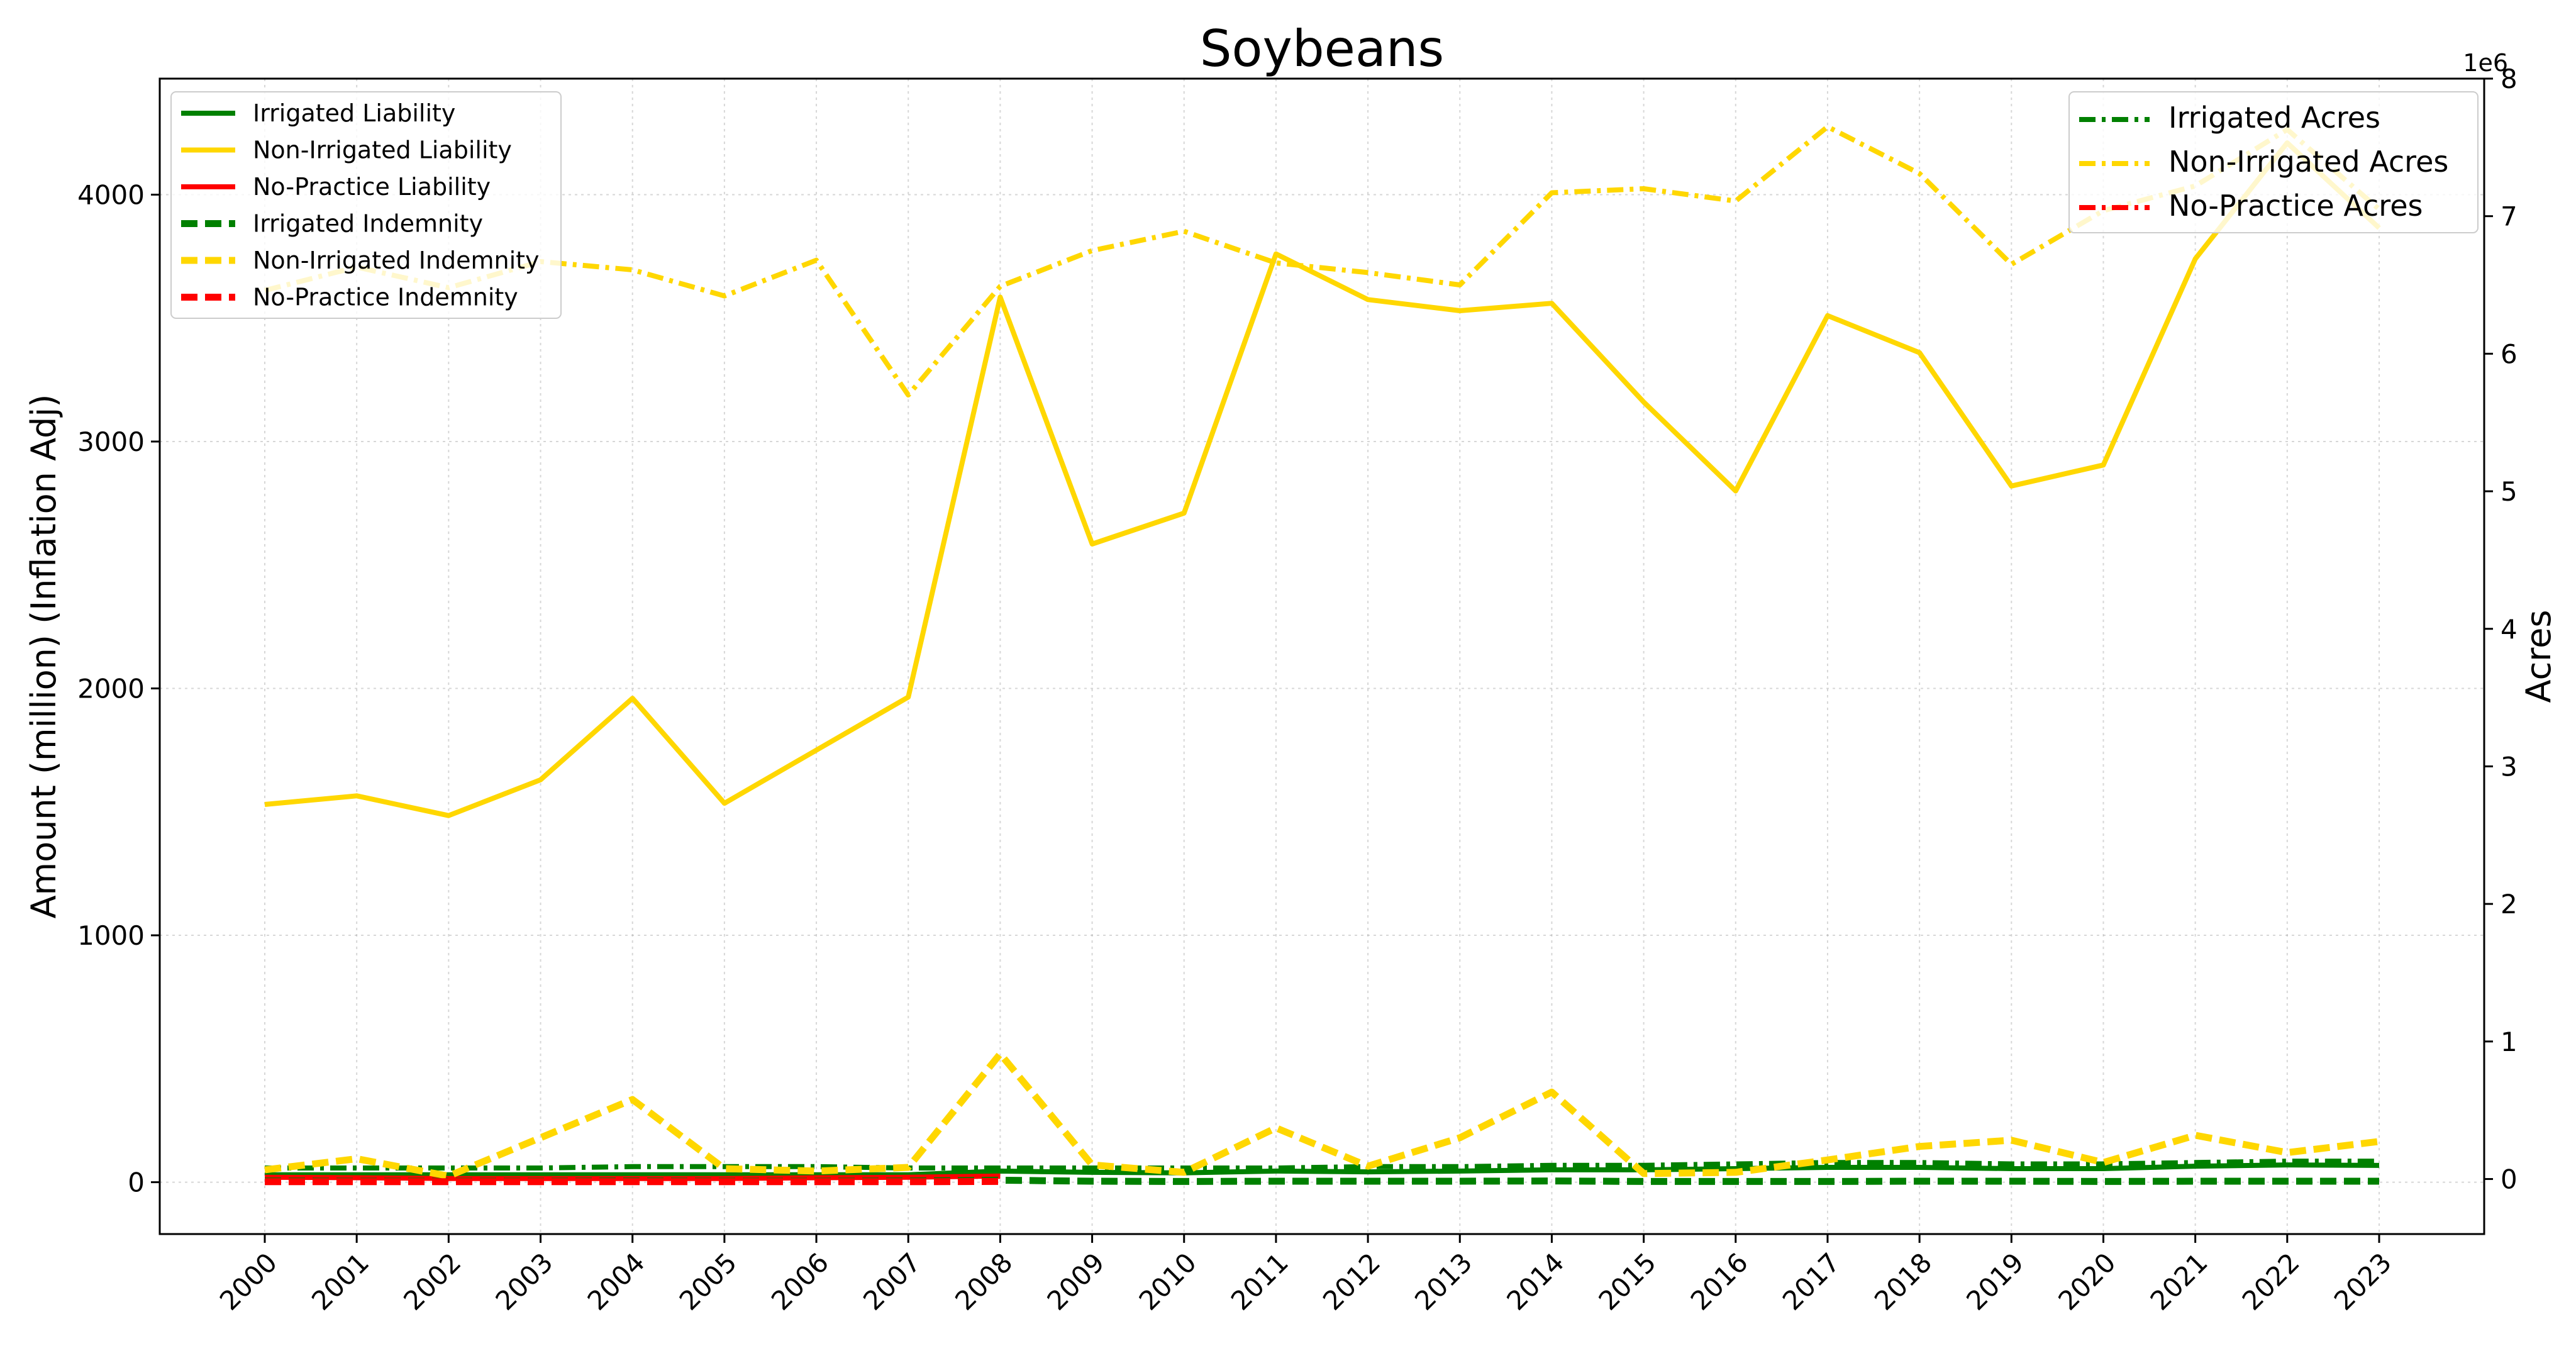 This screenshot has height=1346, width=2576. I want to click on non-irrigated-indemnity-line, so click(1322, 1115).